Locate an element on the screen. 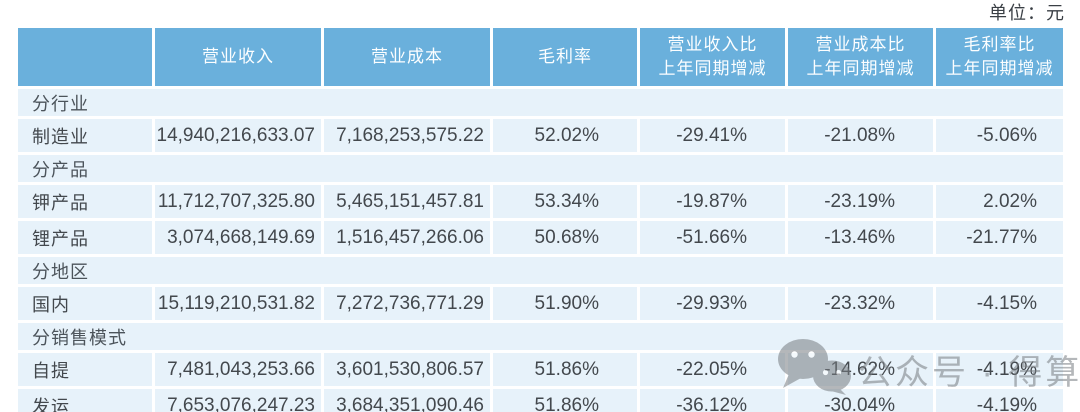 This screenshot has height=412, width=1080. col-header-line: 毛利率 is located at coordinates (565, 57).